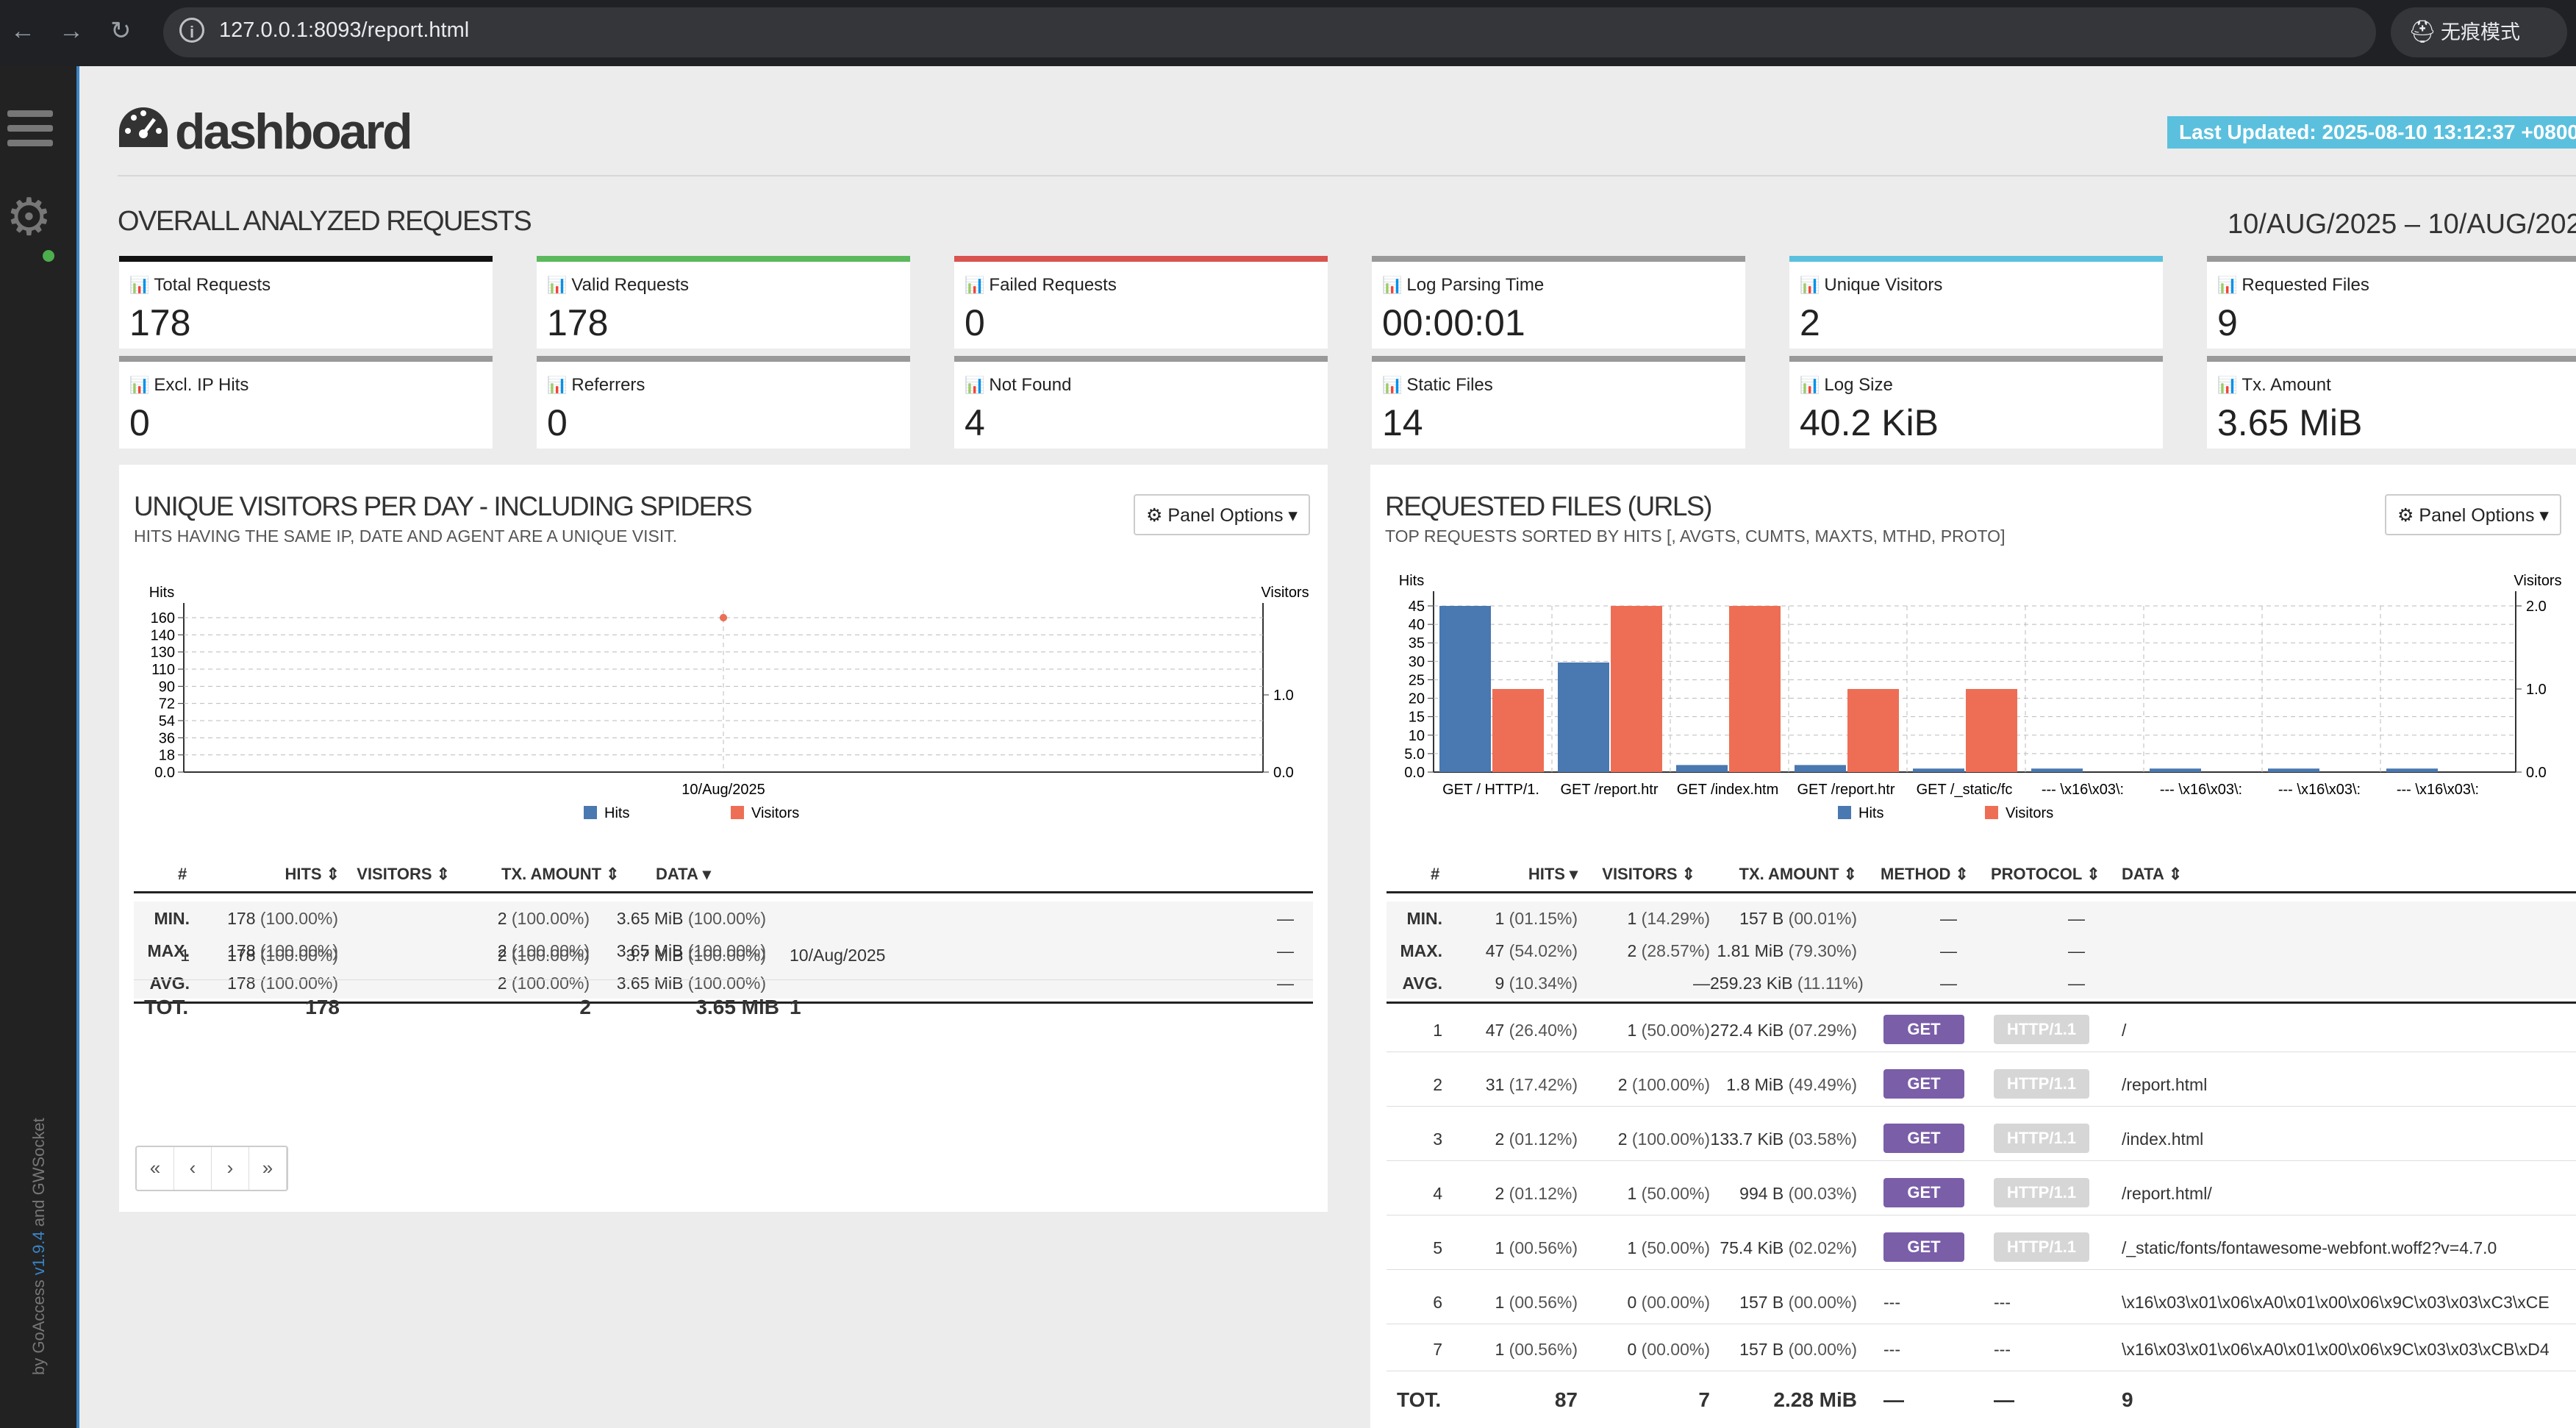 Image resolution: width=2576 pixels, height=1428 pixels. I want to click on total-data: 9, so click(2127, 1399).